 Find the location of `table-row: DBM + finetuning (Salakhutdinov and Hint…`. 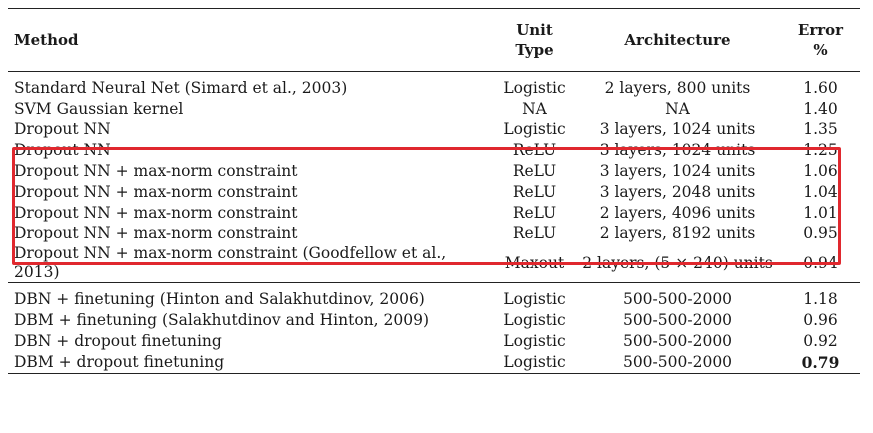

table-row: DBM + finetuning (Salakhutdinov and Hint… is located at coordinates (434, 320).